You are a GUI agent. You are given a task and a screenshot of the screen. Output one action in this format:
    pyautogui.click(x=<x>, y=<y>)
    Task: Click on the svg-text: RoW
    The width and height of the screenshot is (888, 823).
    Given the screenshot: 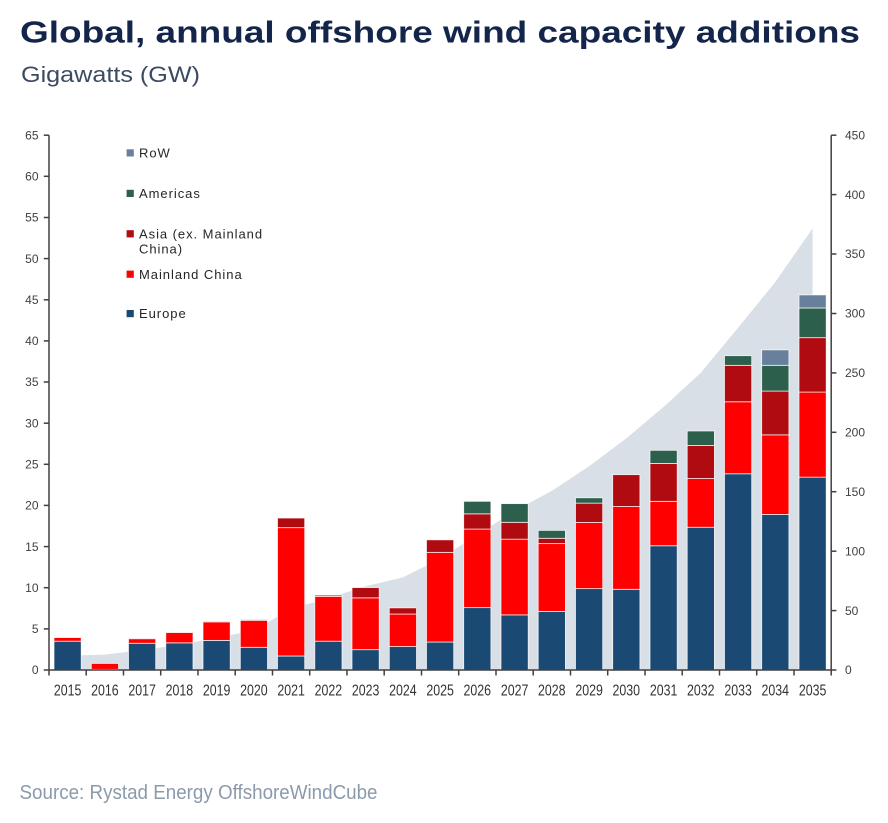 What is the action you would take?
    pyautogui.click(x=155, y=153)
    